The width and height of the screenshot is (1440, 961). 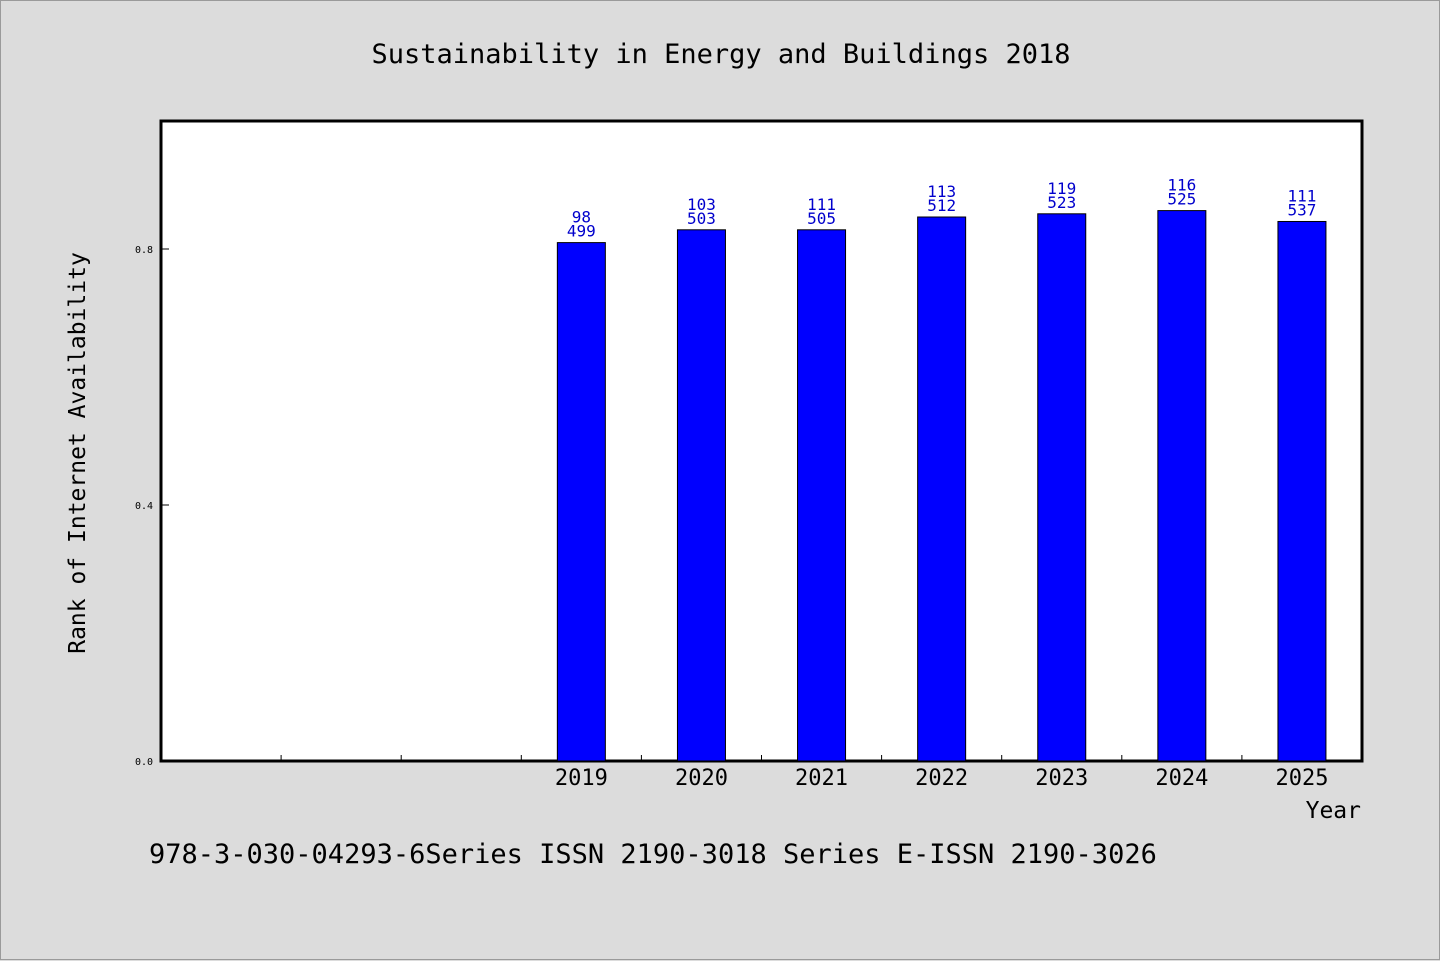 I want to click on bar-2020, so click(x=701, y=495).